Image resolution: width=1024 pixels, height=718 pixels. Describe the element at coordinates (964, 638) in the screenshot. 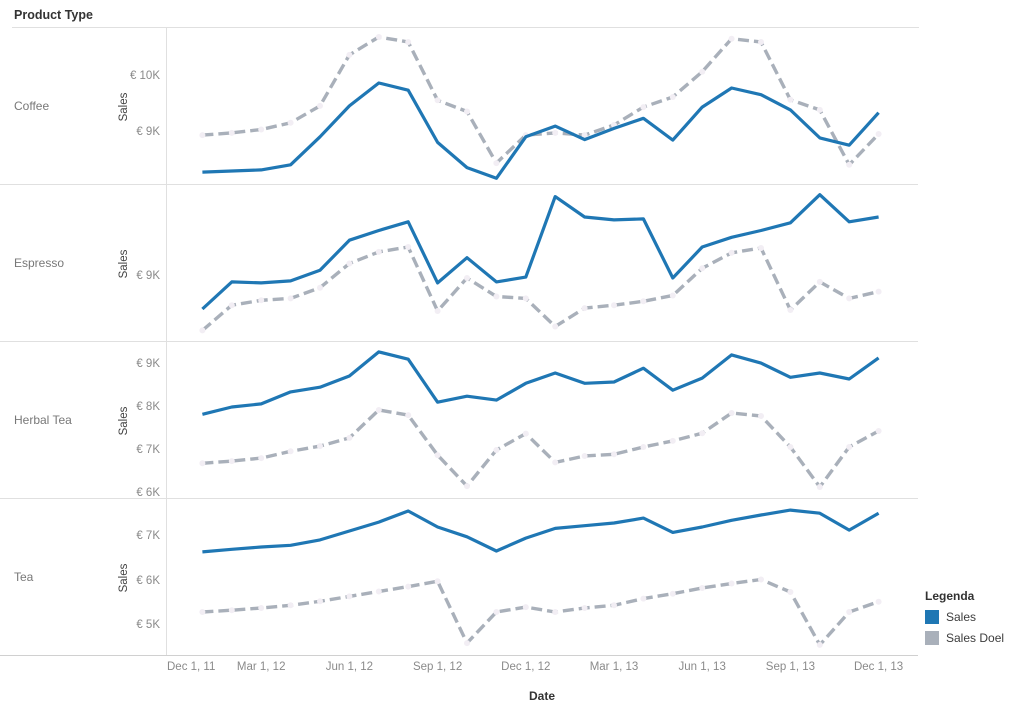

I see `legend-item-sales-doel: Sales Doel` at that location.